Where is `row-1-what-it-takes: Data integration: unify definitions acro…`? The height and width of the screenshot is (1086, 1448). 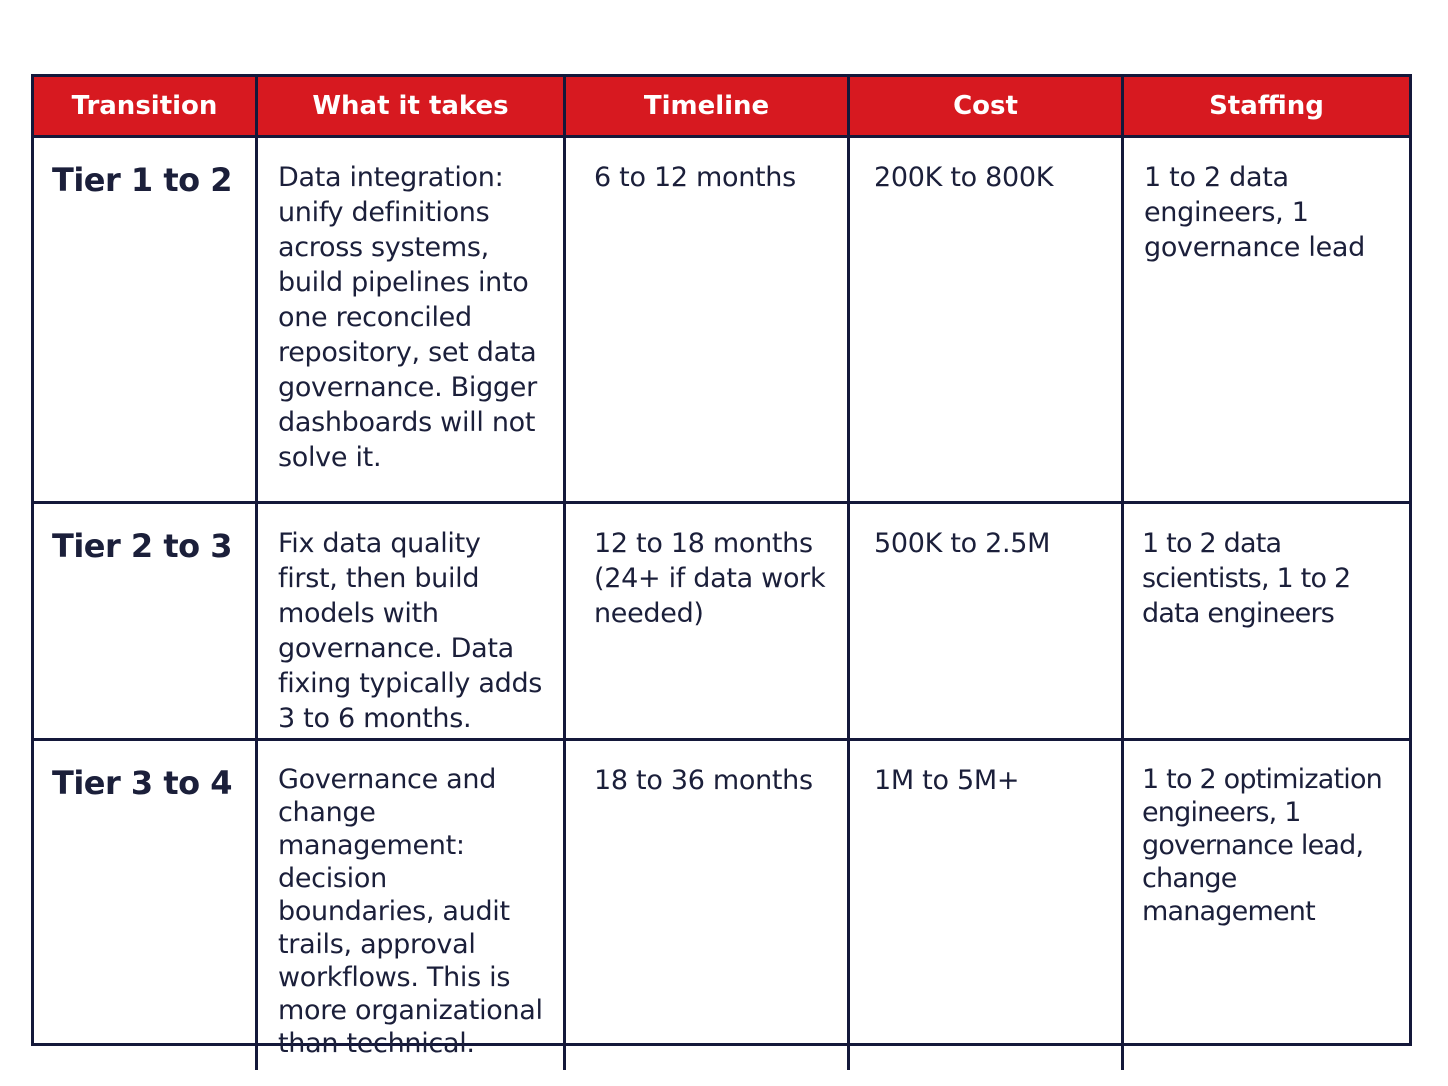 row-1-what-it-takes: Data integration: unify definitions acro… is located at coordinates (412, 321).